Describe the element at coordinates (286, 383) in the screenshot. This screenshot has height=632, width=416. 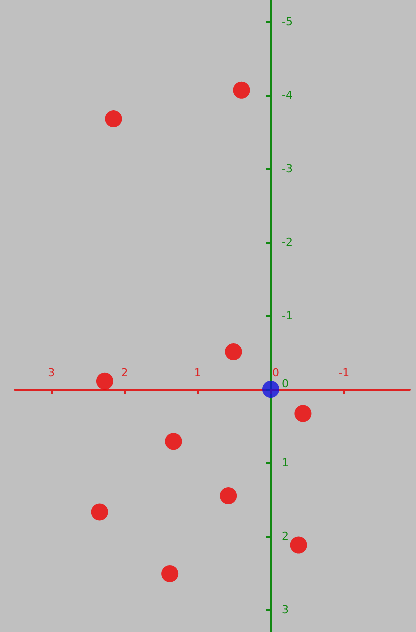
I see `y-tick-label: 0` at that location.